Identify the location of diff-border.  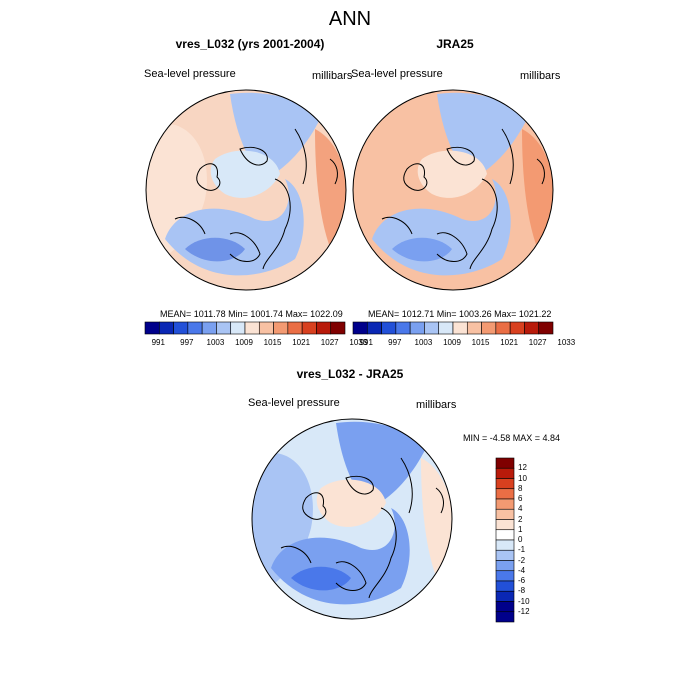
(352, 519).